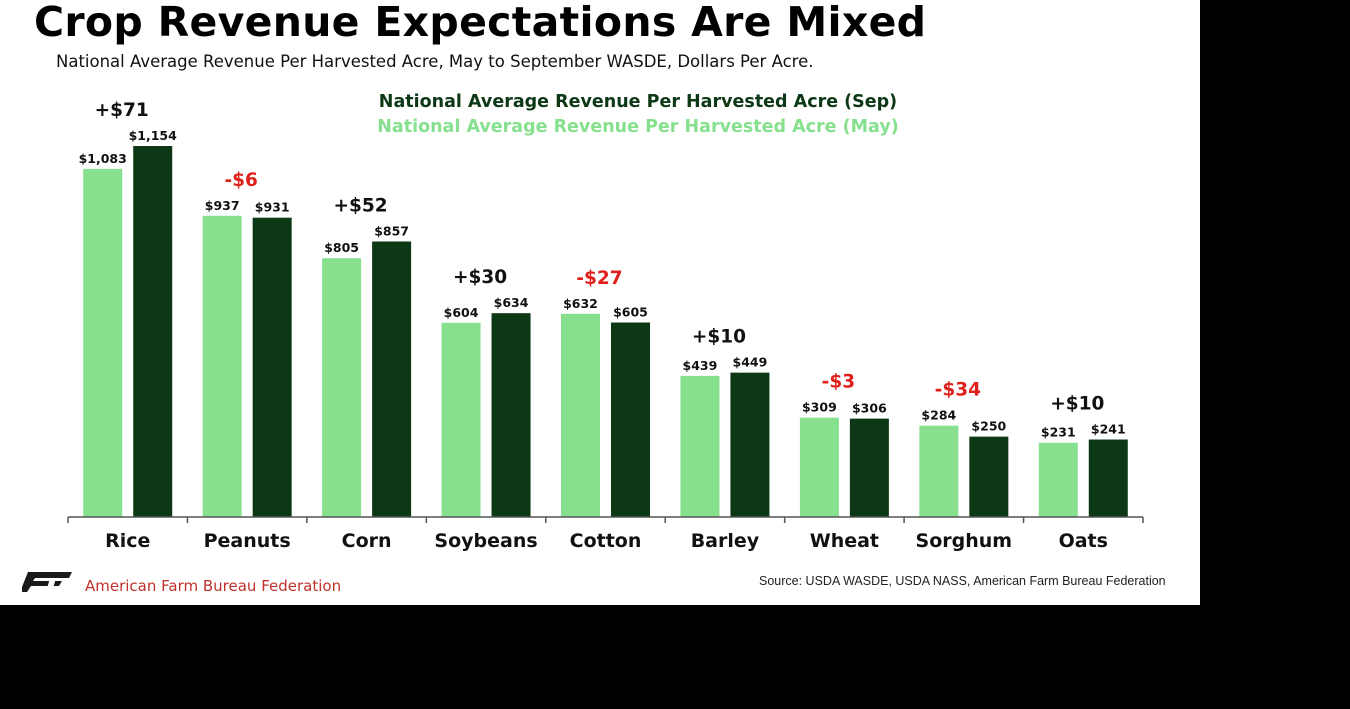 Image resolution: width=1350 pixels, height=709 pixels. Describe the element at coordinates (367, 541) in the screenshot. I see `x-tick-label: Corn` at that location.